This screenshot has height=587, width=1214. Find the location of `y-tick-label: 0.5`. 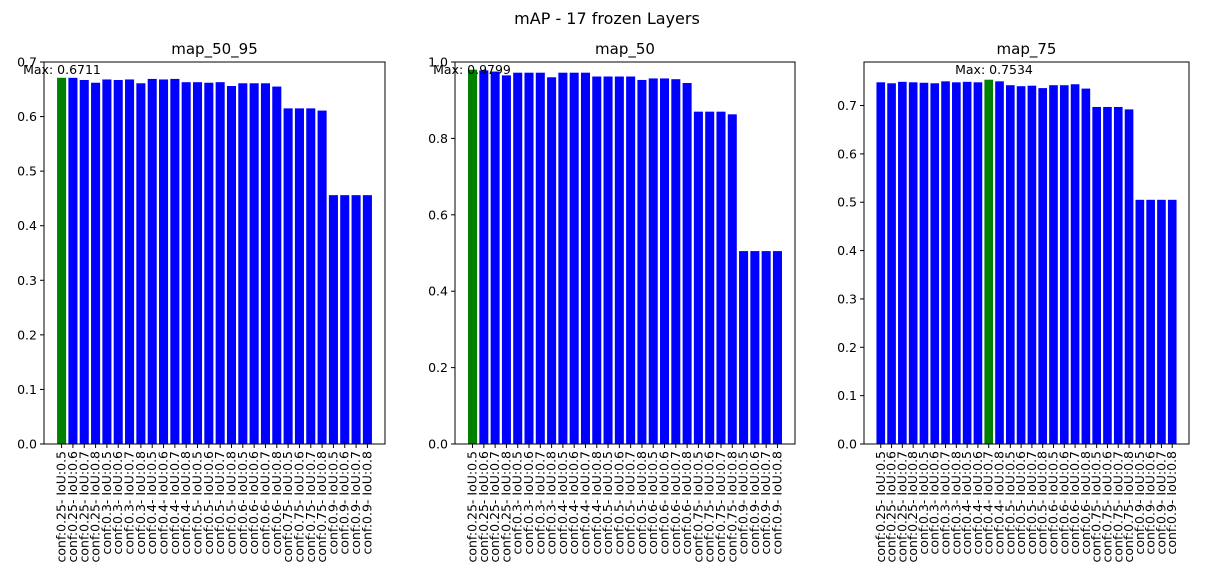

y-tick-label: 0.5 is located at coordinates (847, 202).